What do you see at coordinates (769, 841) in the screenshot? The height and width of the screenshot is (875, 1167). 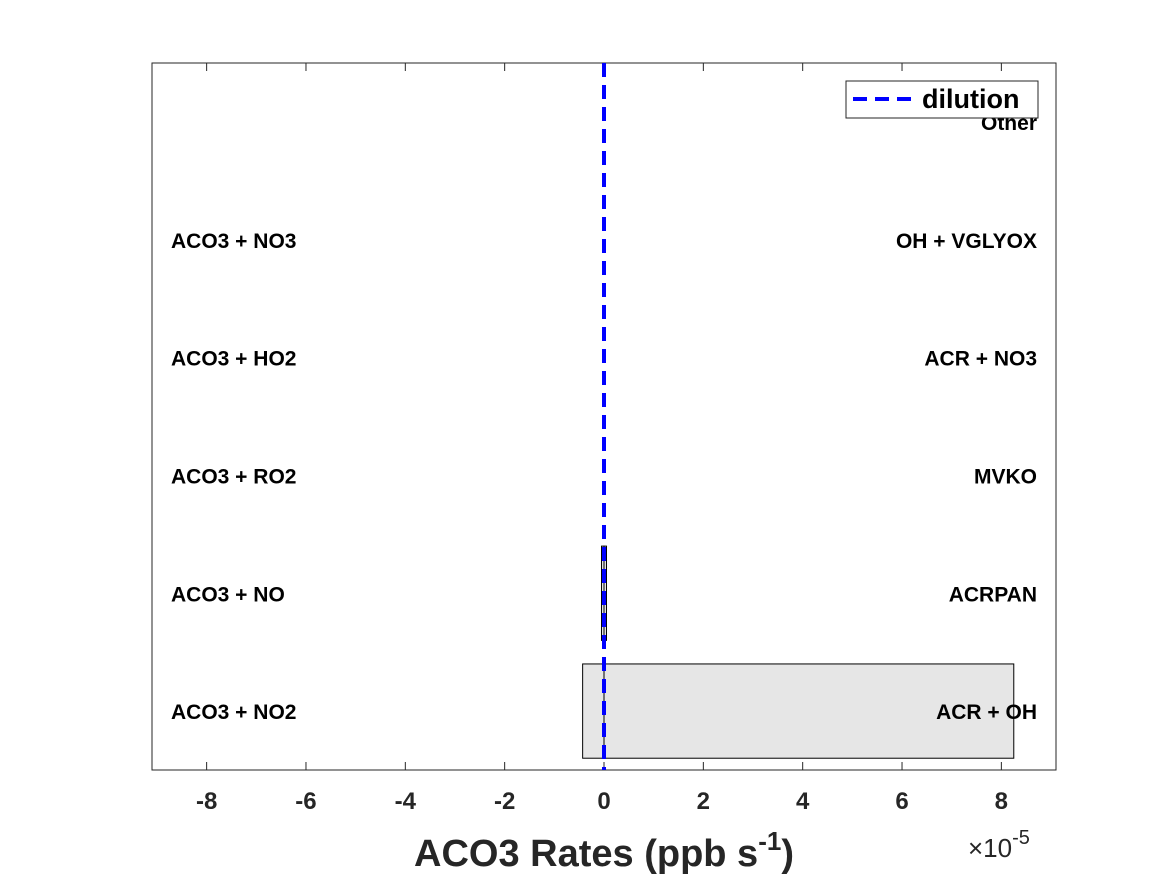 I see `x-axis-title-superscript: -1` at bounding box center [769, 841].